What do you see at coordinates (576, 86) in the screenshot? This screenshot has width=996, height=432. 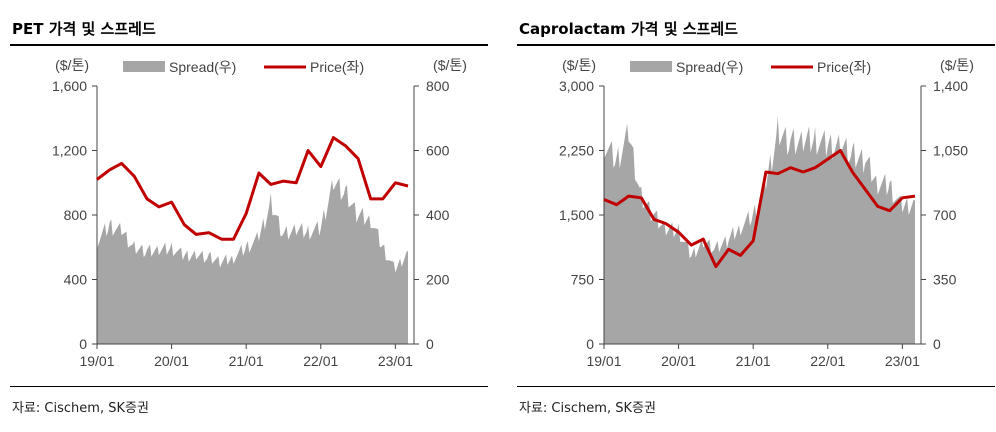 I see `left-tick-label: 3,000` at bounding box center [576, 86].